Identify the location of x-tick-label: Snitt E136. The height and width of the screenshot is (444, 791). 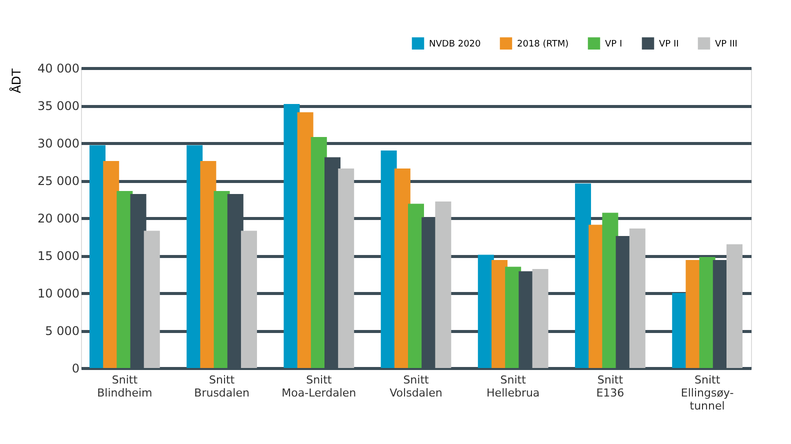
(610, 387).